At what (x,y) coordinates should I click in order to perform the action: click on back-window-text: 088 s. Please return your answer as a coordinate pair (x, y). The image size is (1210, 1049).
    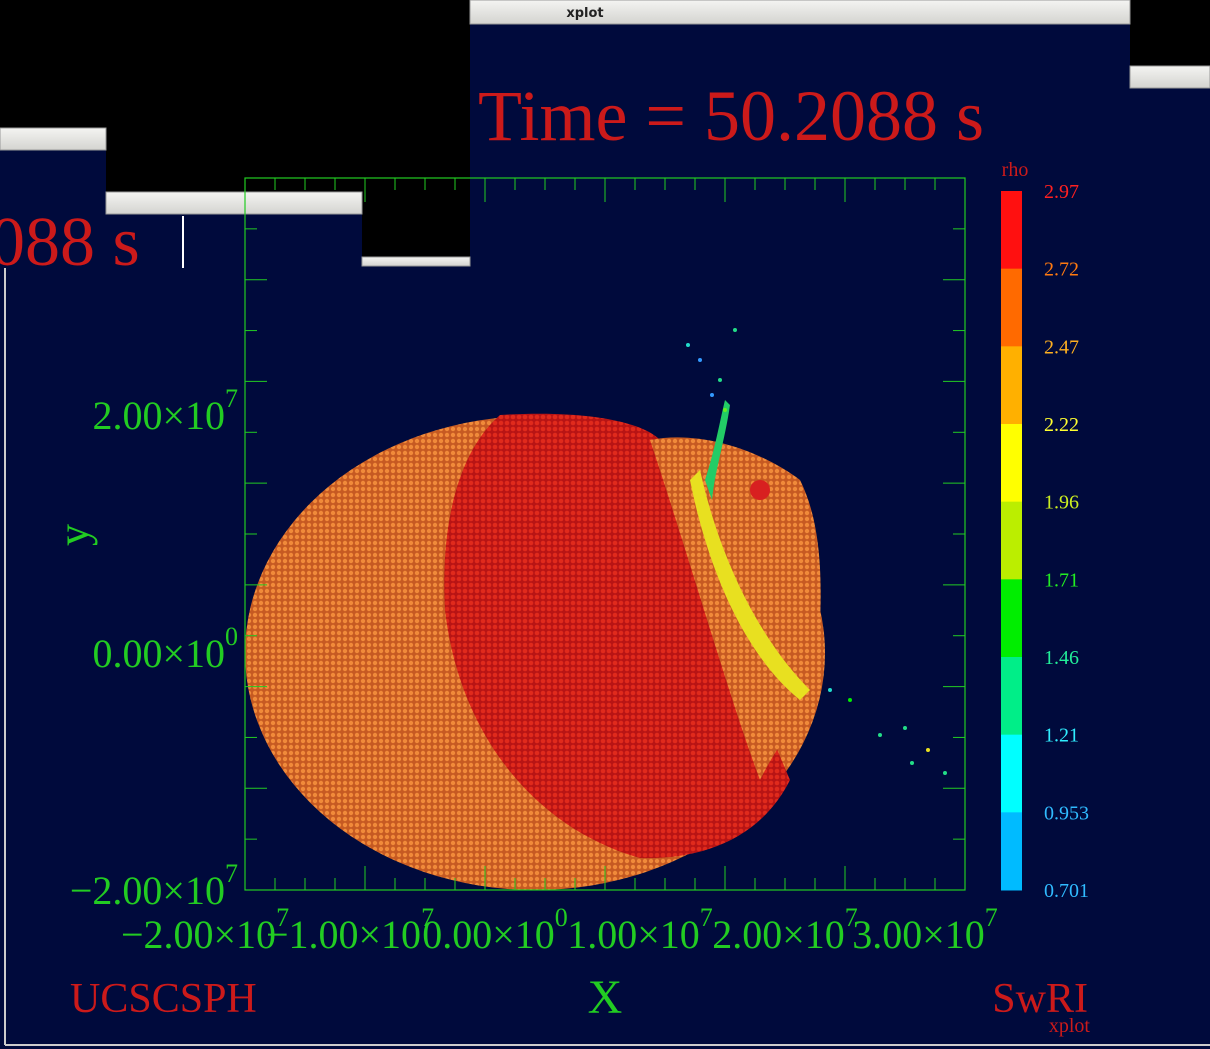
    Looking at the image, I should click on (70, 242).